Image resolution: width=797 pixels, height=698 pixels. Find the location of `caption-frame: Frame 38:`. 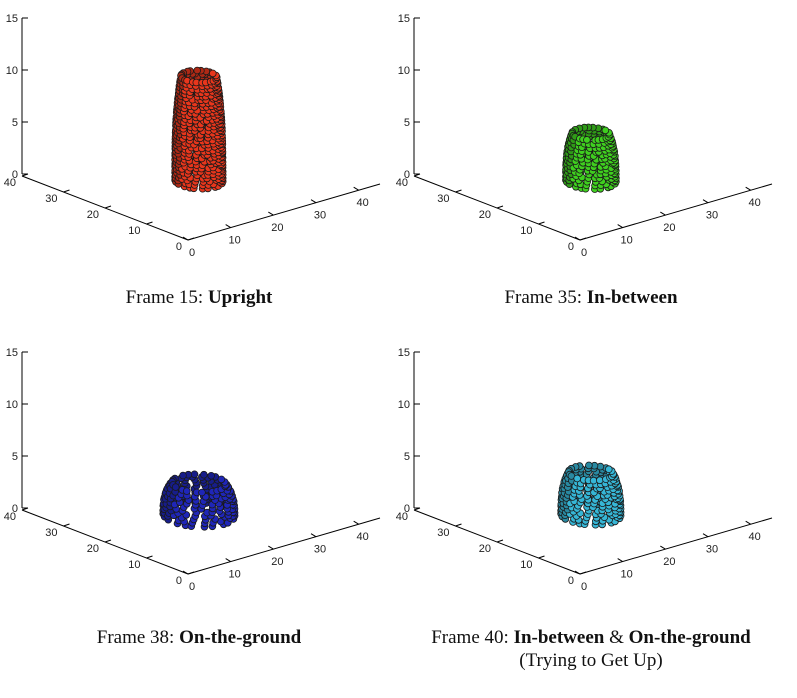

caption-frame: Frame 38: is located at coordinates (135, 637).